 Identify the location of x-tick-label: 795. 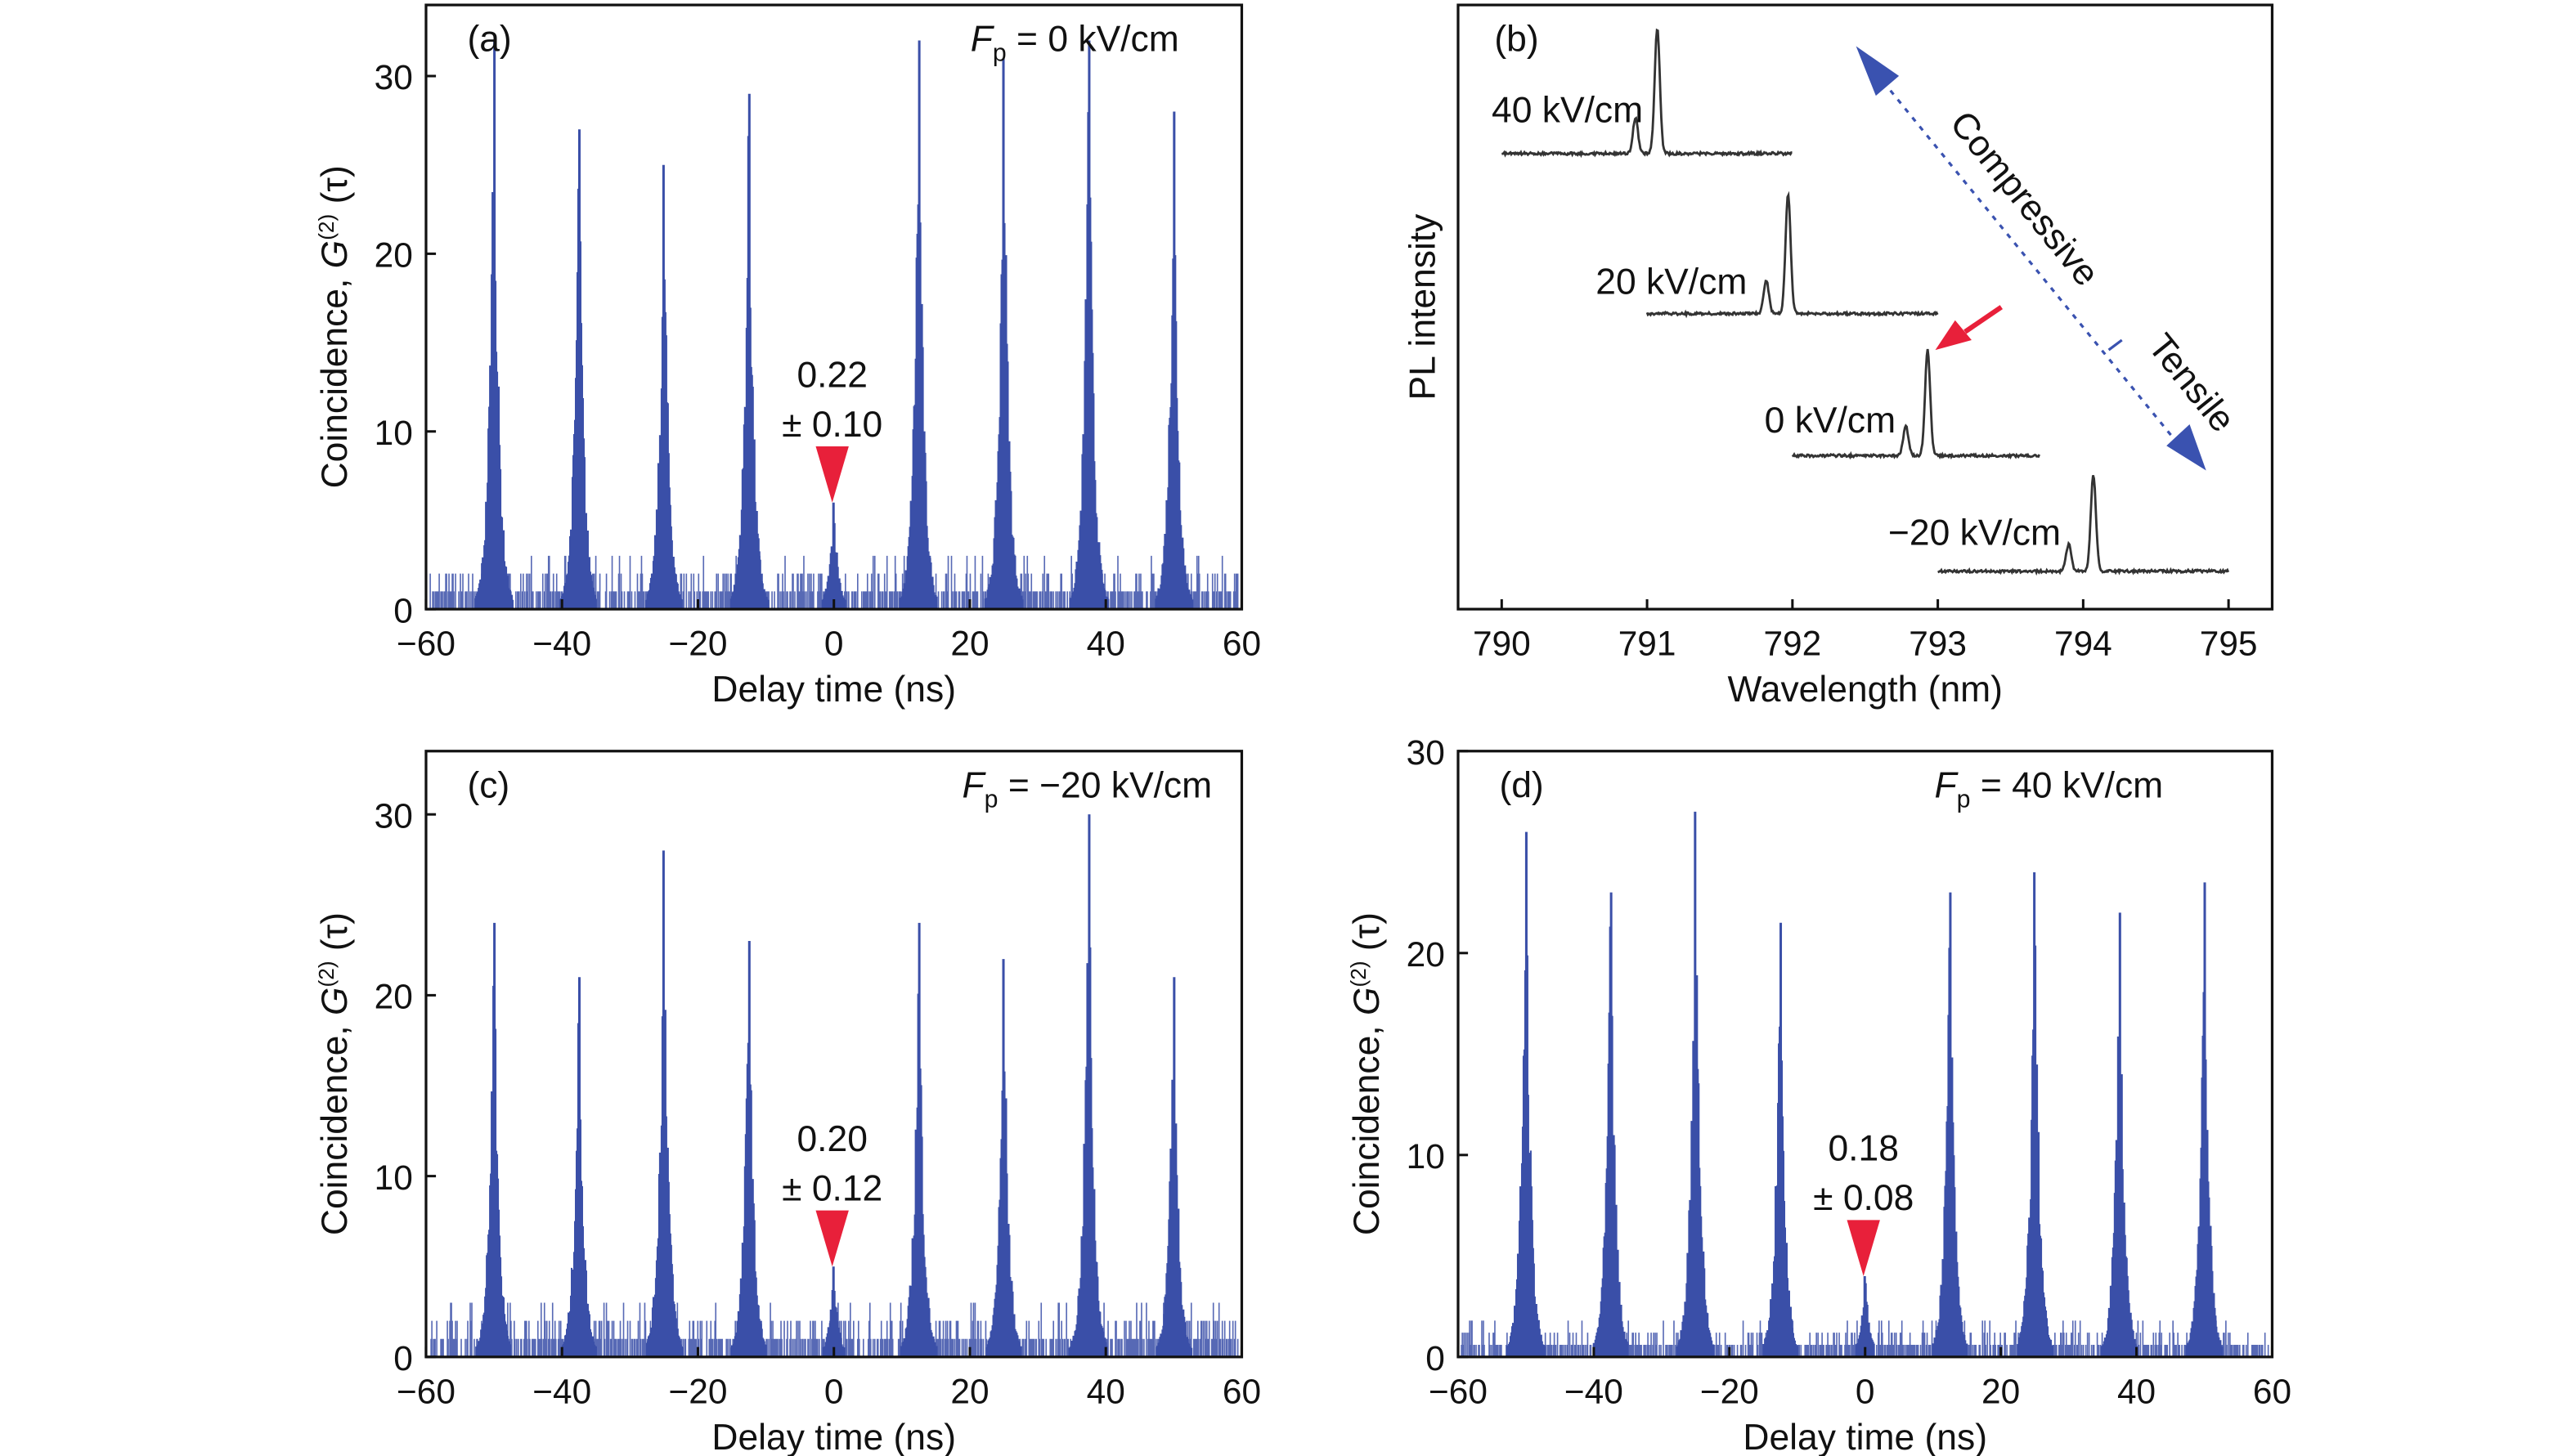
(2229, 644).